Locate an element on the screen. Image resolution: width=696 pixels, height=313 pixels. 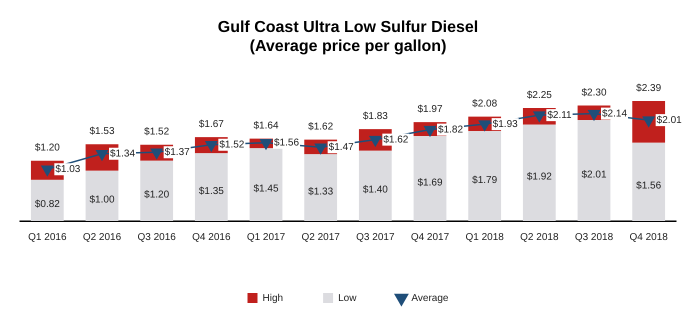
x-tick-label: Q3 2016 is located at coordinates (156, 237).